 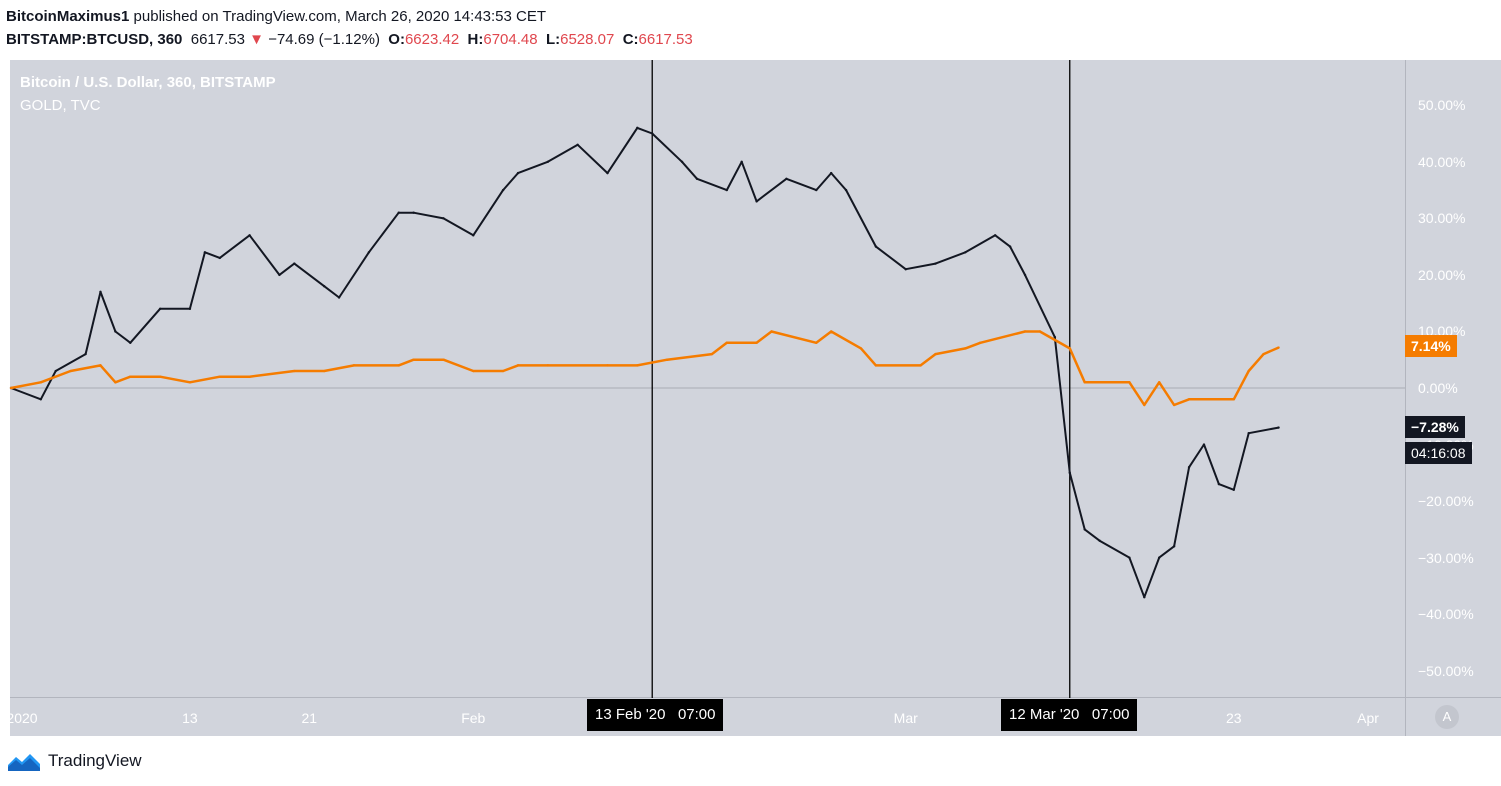 I want to click on x-tick-label: 2020, so click(x=22, y=718).